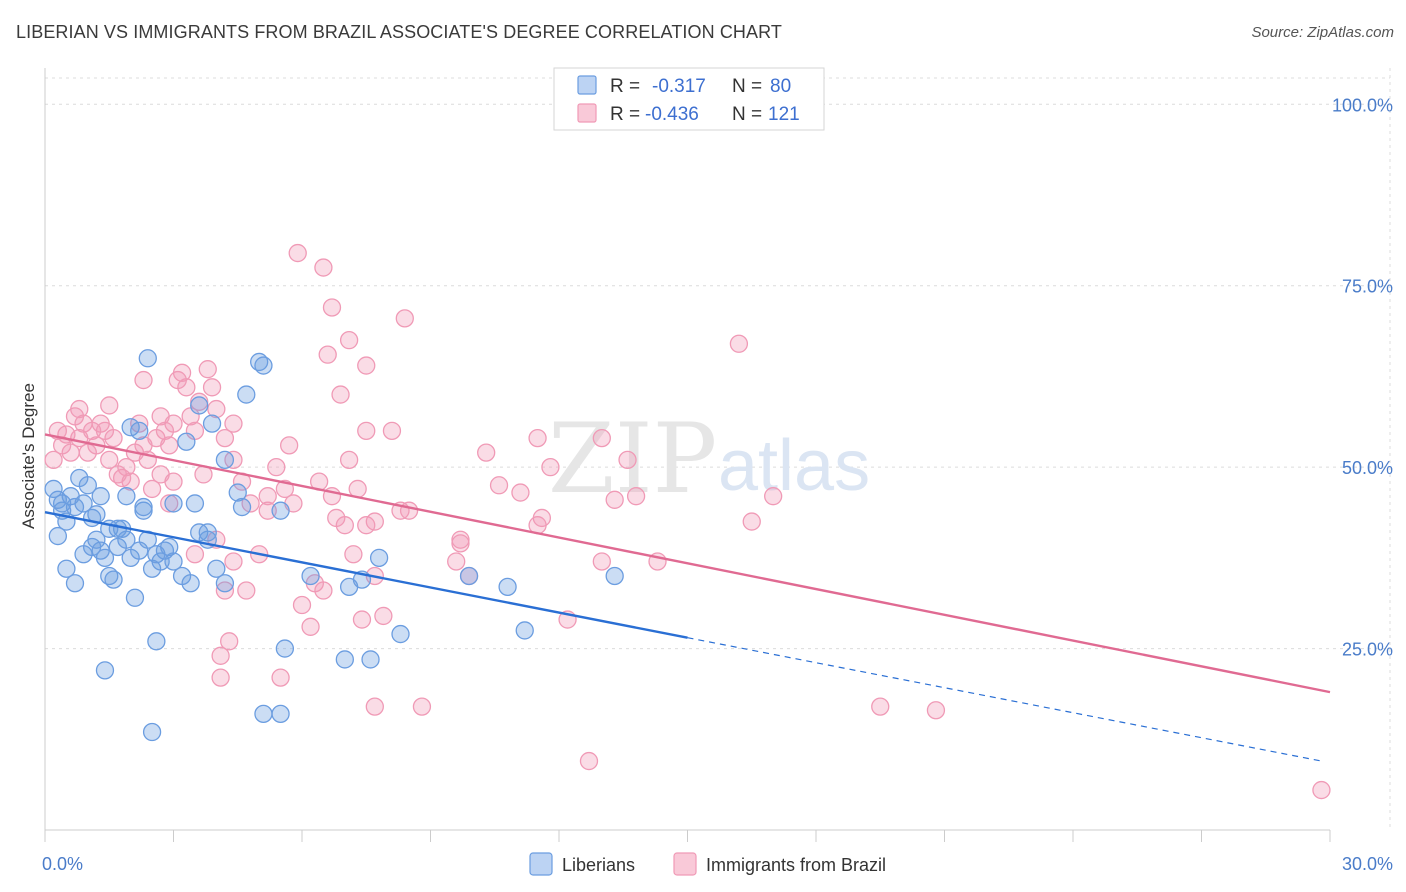 This screenshot has width=1406, height=892. What do you see at coordinates (784, 114) in the screenshot?
I see `legend-n-value-brazil: 121` at bounding box center [784, 114].